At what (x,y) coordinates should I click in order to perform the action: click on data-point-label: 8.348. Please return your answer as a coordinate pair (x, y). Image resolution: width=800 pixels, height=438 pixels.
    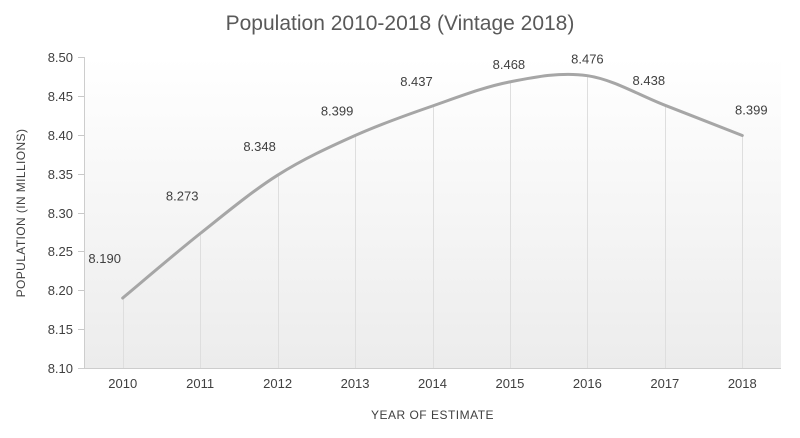
    Looking at the image, I should click on (259, 146).